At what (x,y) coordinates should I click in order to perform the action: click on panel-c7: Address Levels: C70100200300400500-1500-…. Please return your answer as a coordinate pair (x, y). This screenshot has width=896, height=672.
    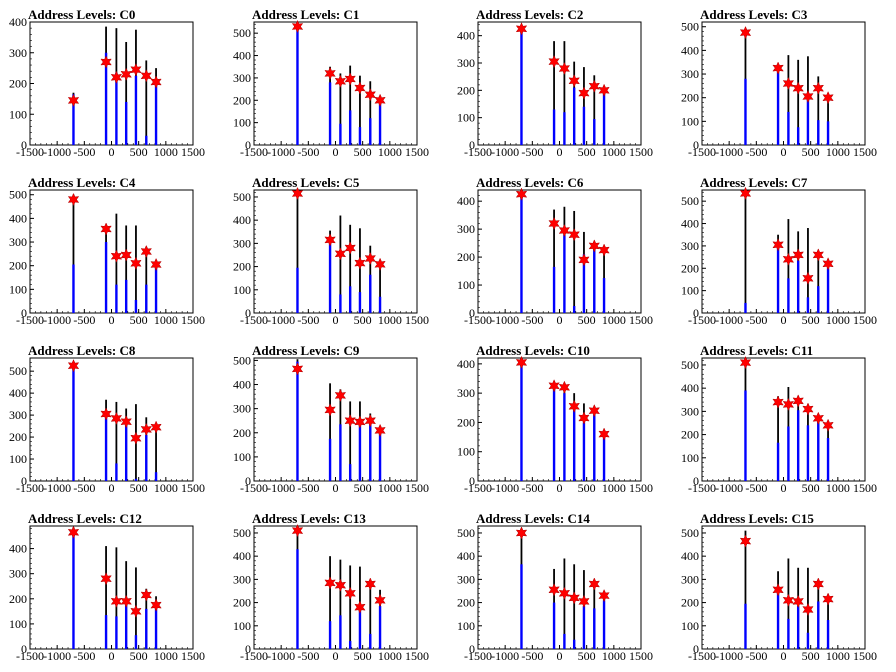
    Looking at the image, I should click on (779, 251).